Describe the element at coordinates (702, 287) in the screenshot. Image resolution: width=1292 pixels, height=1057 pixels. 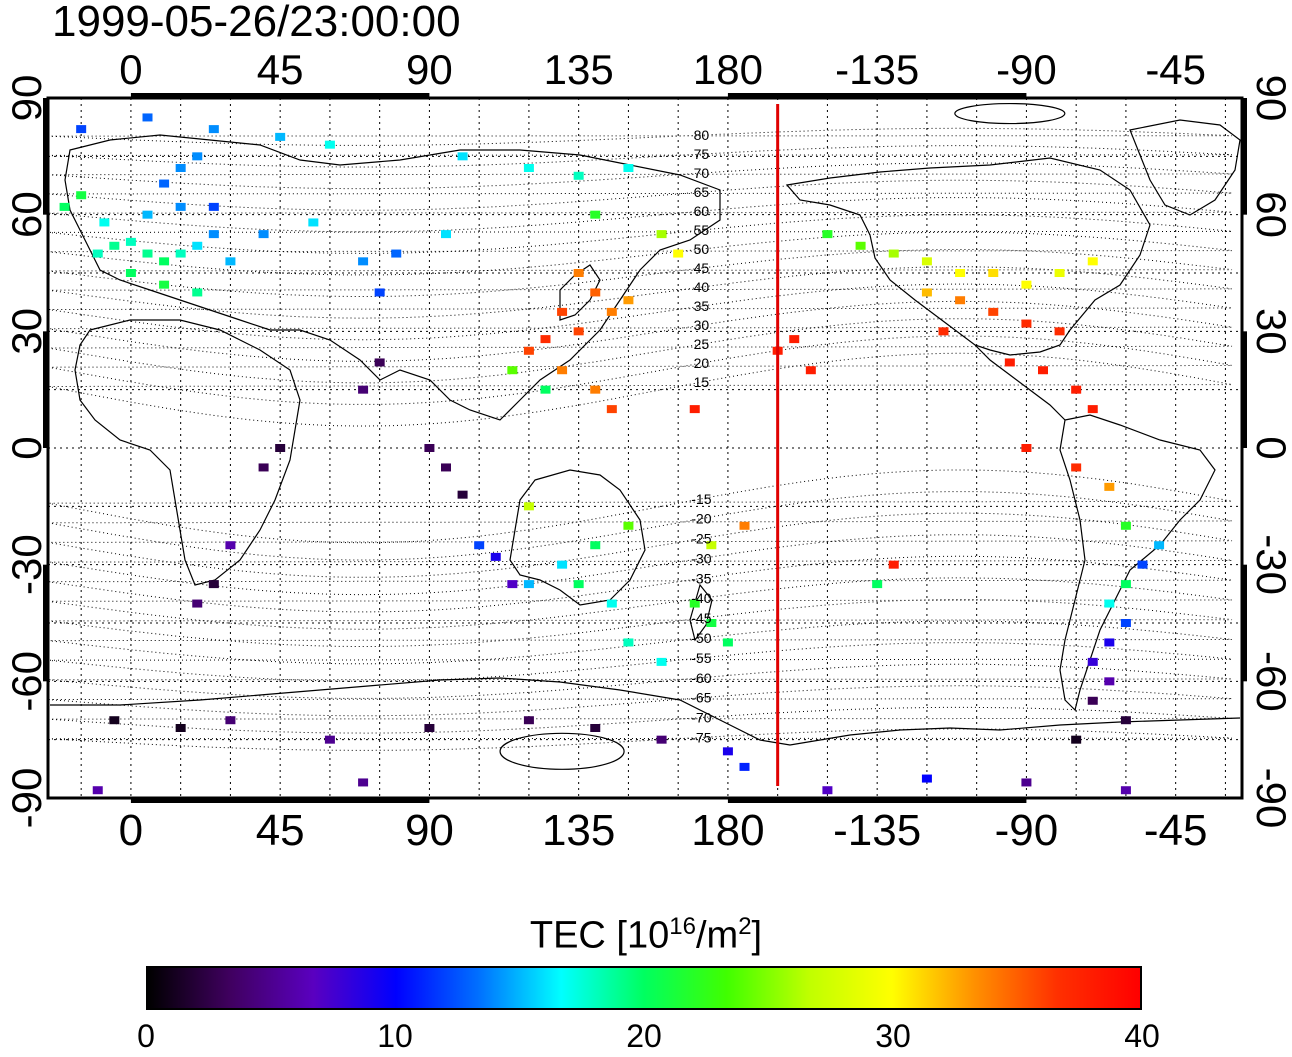
I see `contour-label: 40` at that location.